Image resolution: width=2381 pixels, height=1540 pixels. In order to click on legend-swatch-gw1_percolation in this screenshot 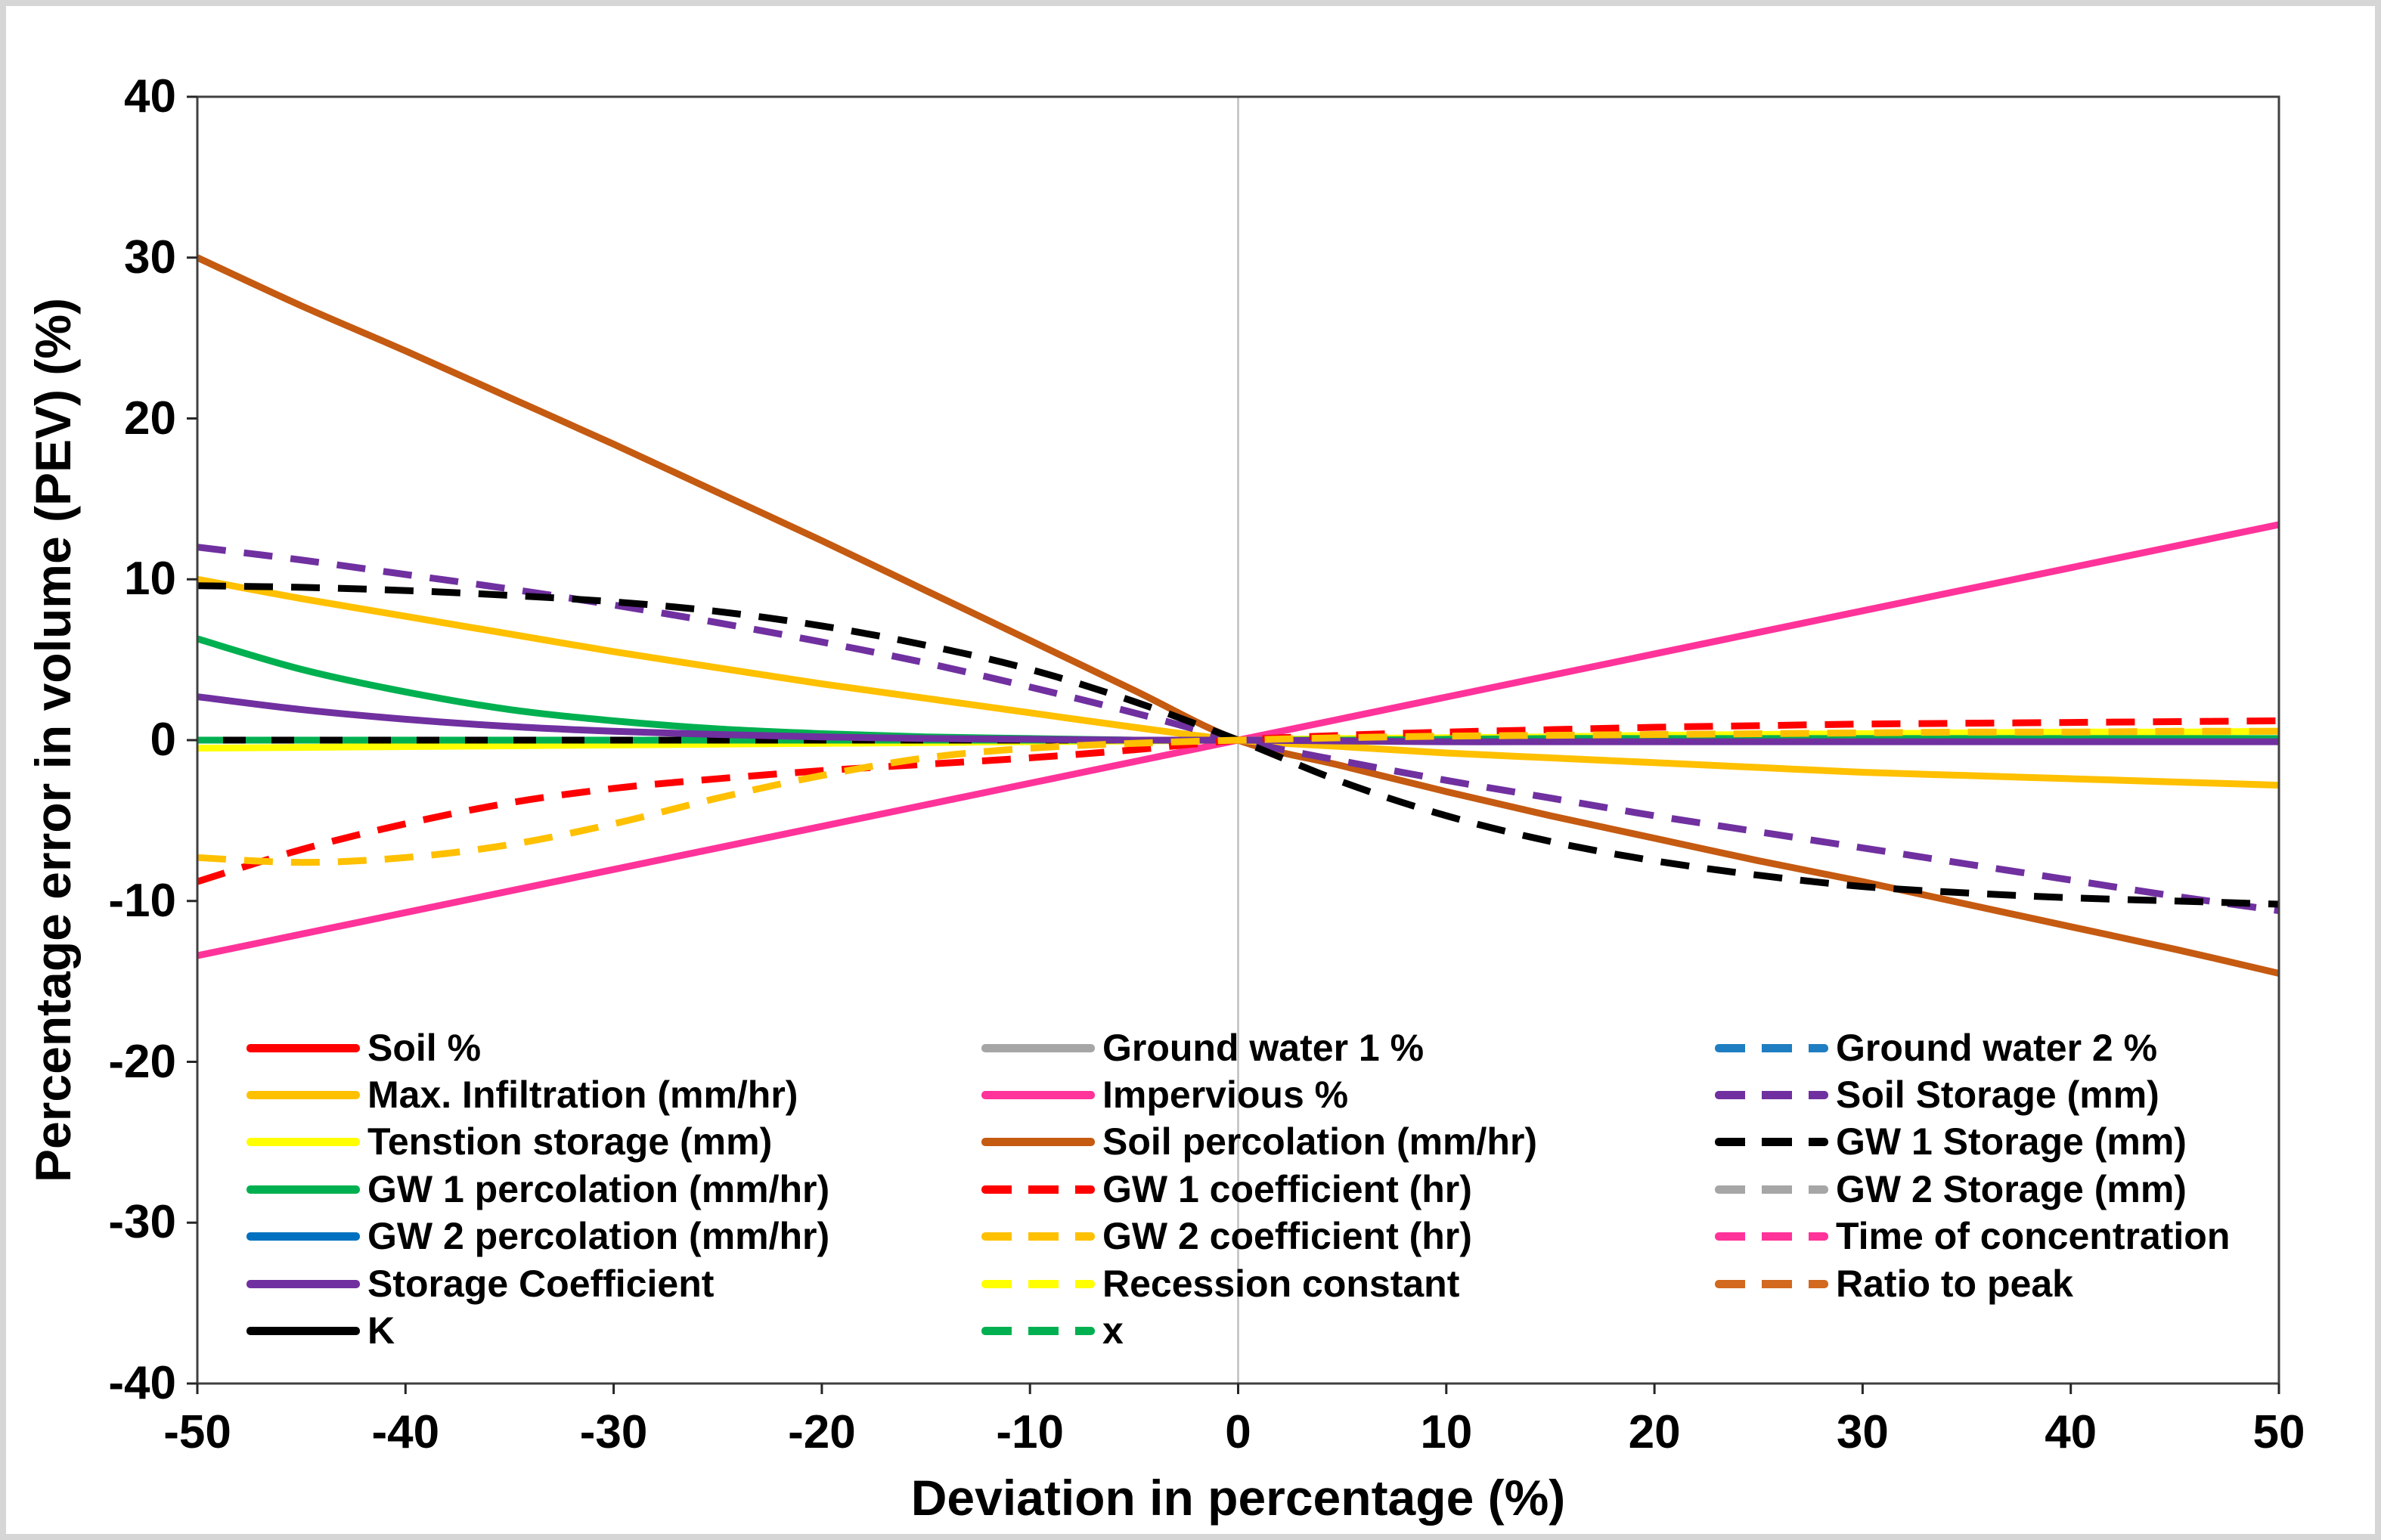, I will do `click(303, 1189)`.